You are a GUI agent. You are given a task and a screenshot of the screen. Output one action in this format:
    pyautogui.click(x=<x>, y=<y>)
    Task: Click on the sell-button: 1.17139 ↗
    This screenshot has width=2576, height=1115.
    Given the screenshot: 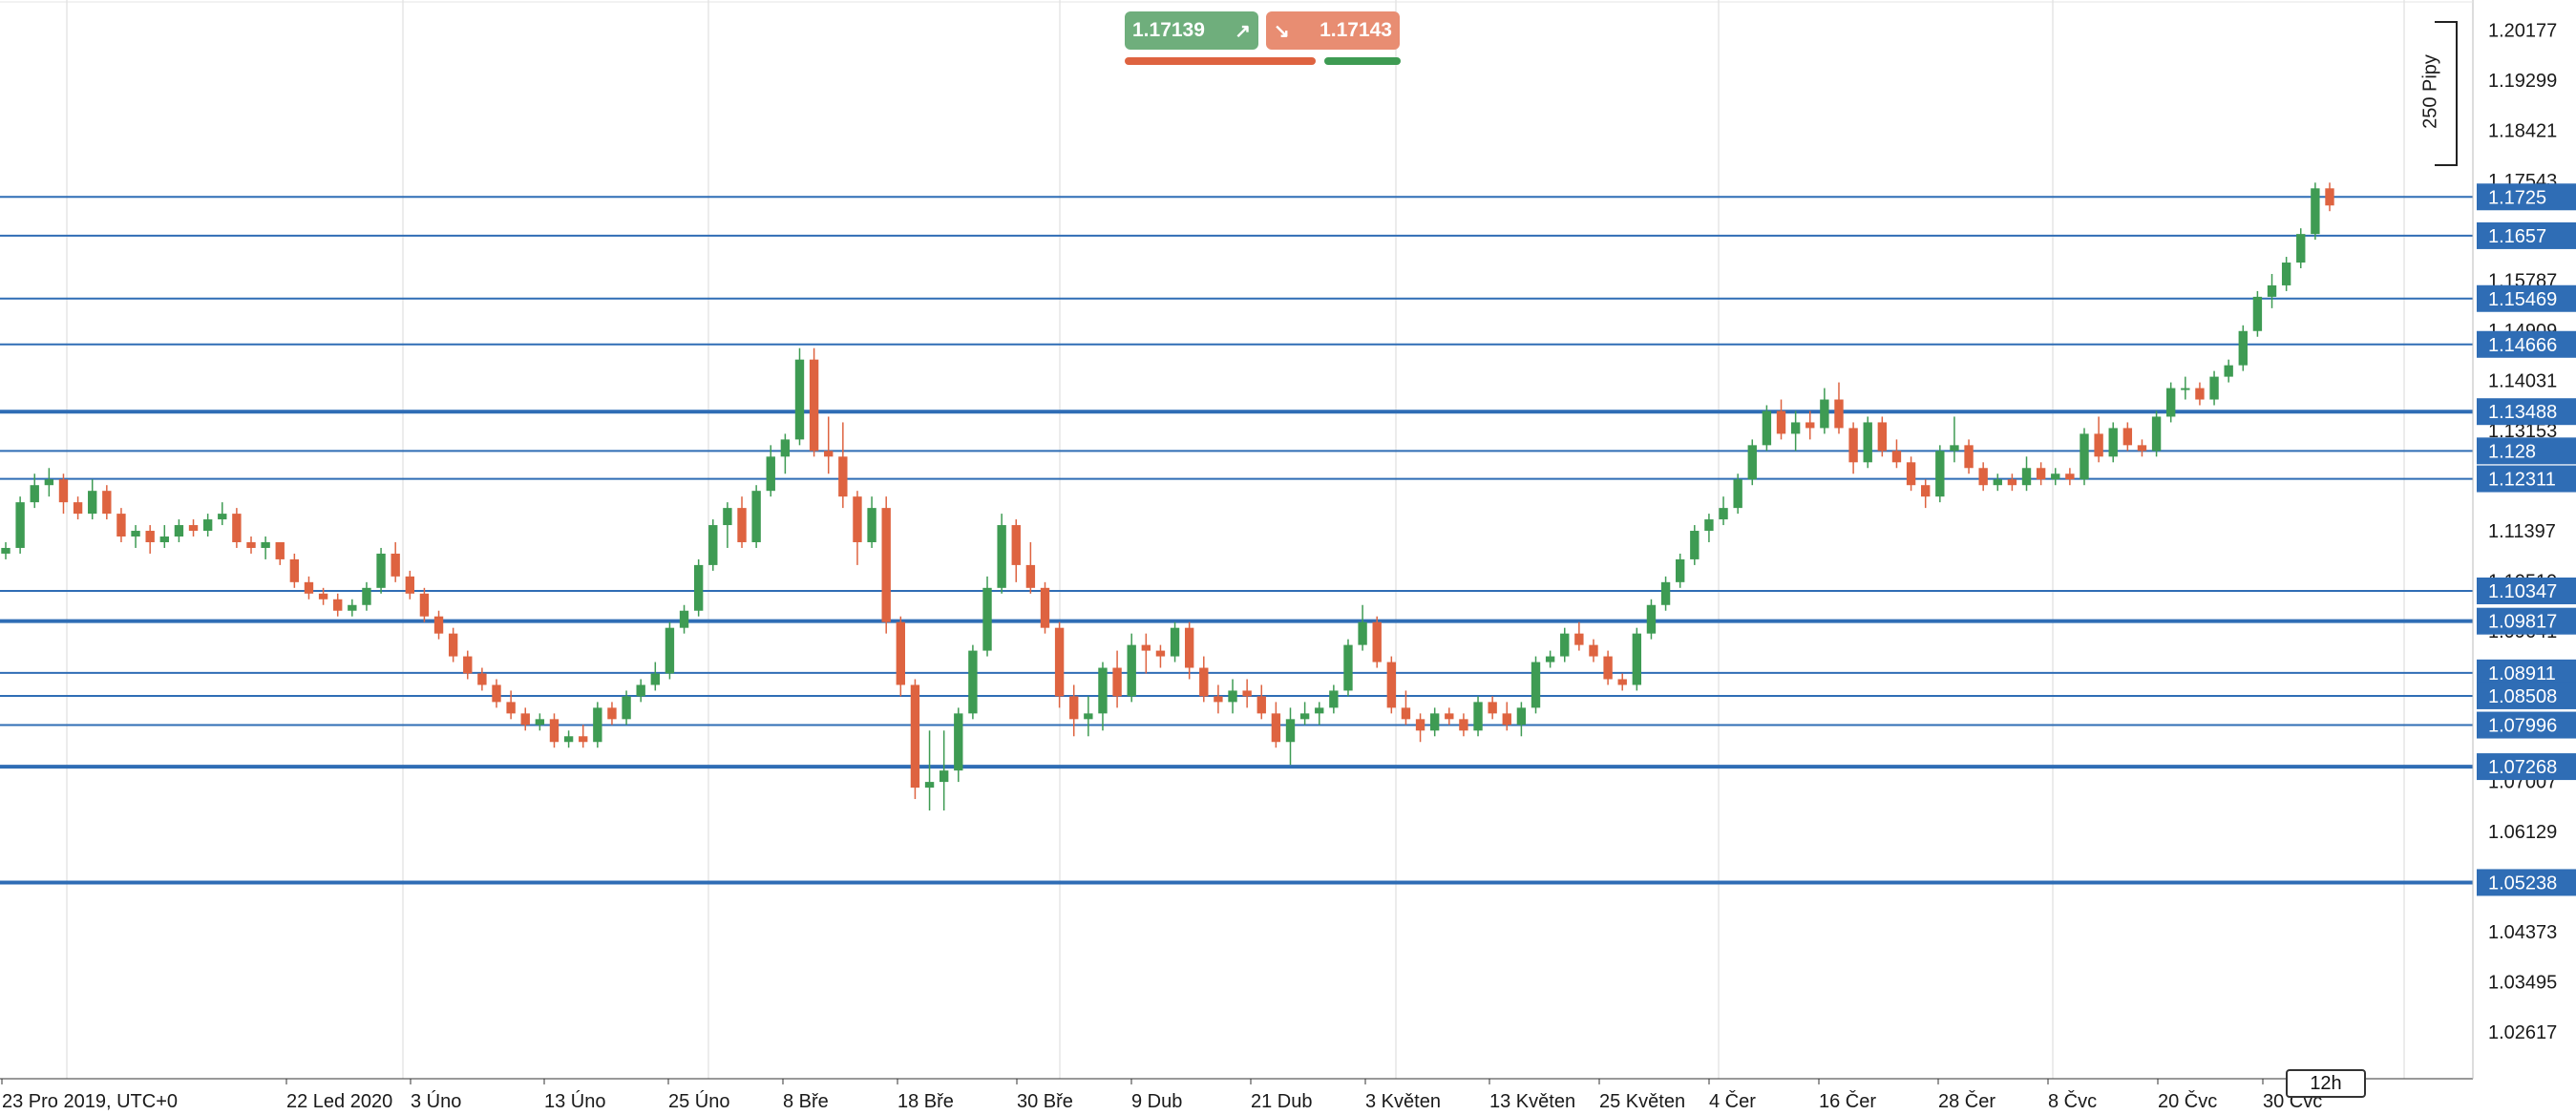 What is the action you would take?
    pyautogui.click(x=1191, y=30)
    